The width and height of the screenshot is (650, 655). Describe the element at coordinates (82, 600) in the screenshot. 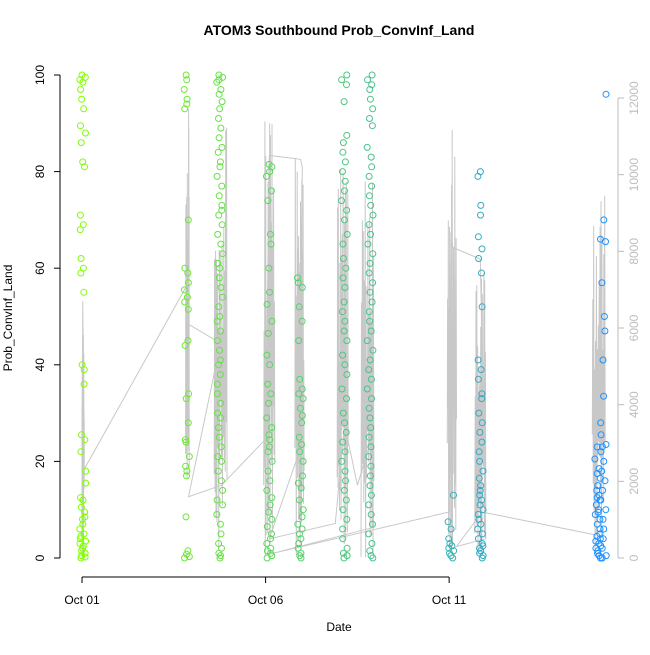

I see `x-tick-label: Oct 01` at that location.